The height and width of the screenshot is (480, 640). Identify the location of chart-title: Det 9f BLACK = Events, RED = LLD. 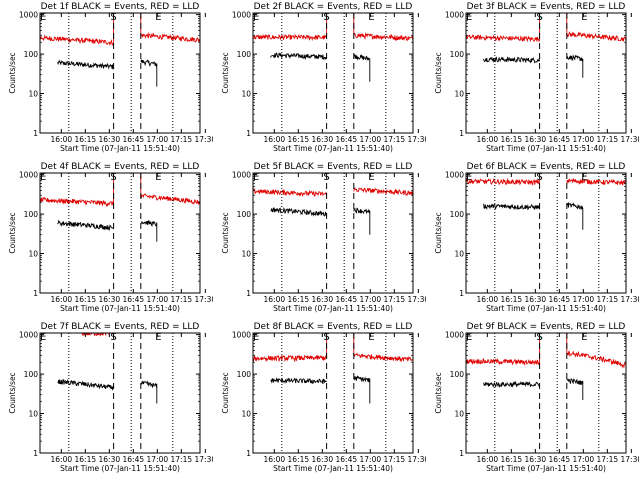
(546, 327).